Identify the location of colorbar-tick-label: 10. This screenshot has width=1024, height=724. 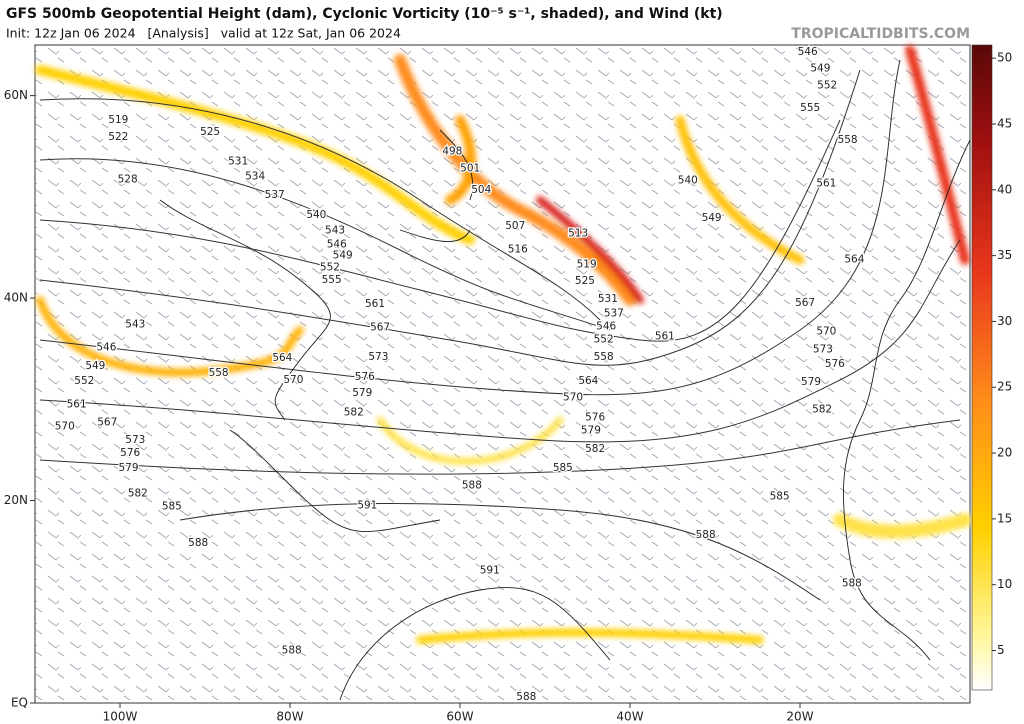
(1004, 584).